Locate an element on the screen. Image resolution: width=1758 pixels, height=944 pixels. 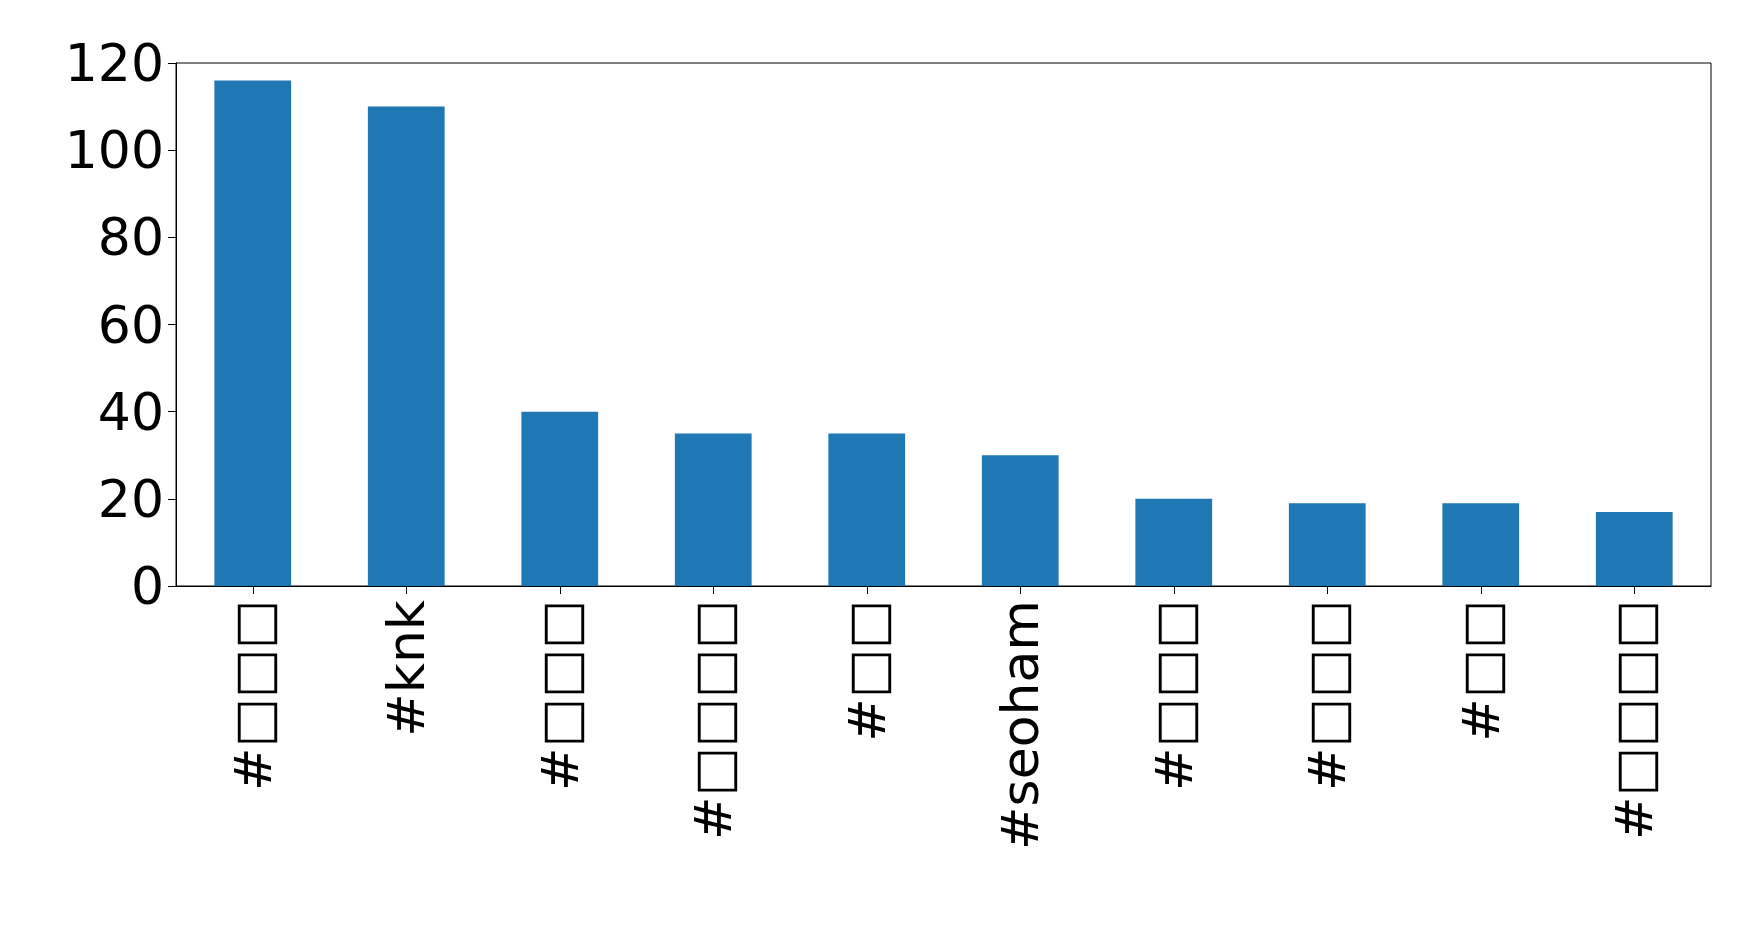
y-tick-label: 40 is located at coordinates (130, 411).